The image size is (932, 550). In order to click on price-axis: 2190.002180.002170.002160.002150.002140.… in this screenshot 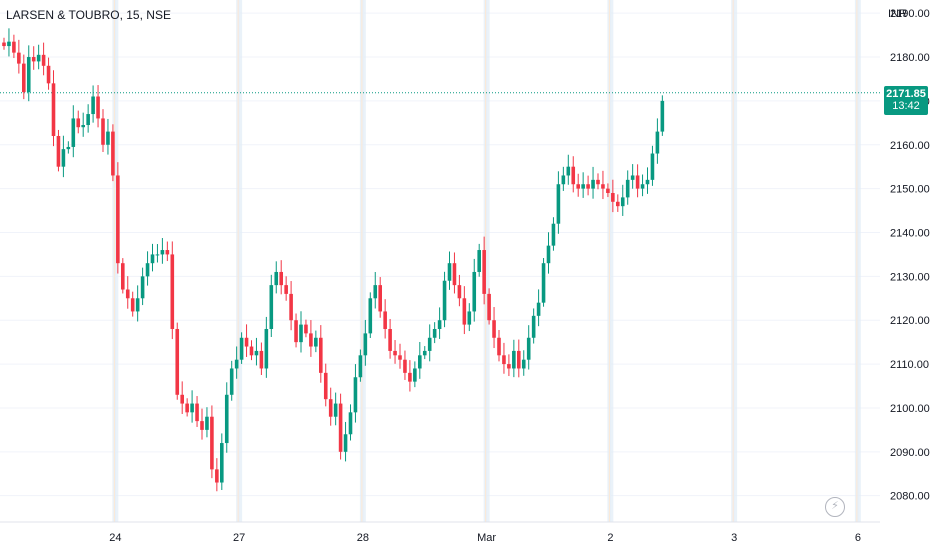, I will do `click(910, 255)`.